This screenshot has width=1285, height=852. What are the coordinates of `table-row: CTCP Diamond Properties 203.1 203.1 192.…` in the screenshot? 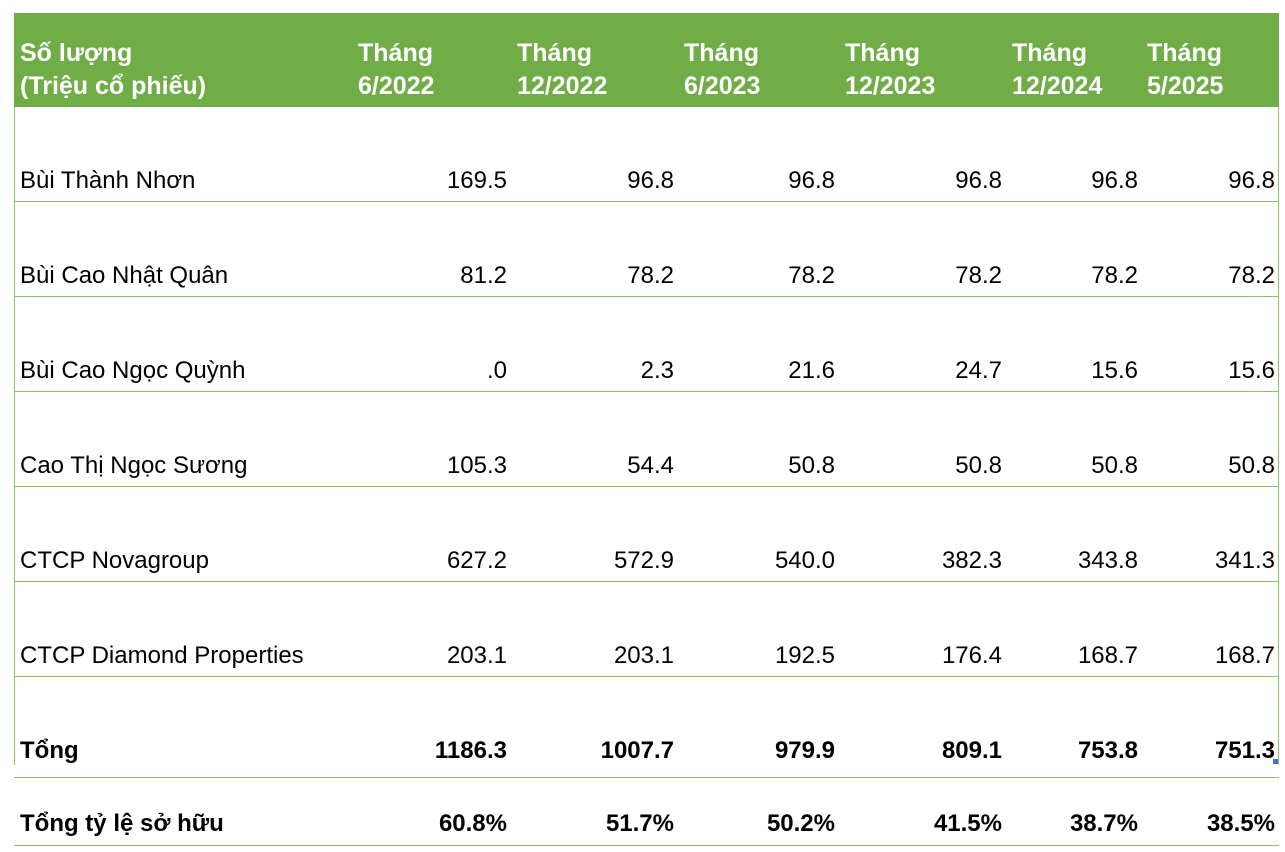 It's located at (646, 629).